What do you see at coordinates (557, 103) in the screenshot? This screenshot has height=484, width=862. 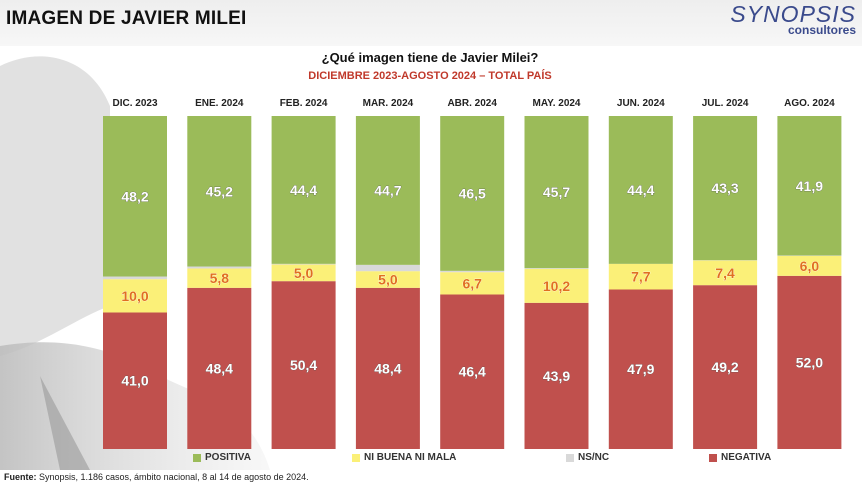 I see `x-tick-label: MAY. 2024` at bounding box center [557, 103].